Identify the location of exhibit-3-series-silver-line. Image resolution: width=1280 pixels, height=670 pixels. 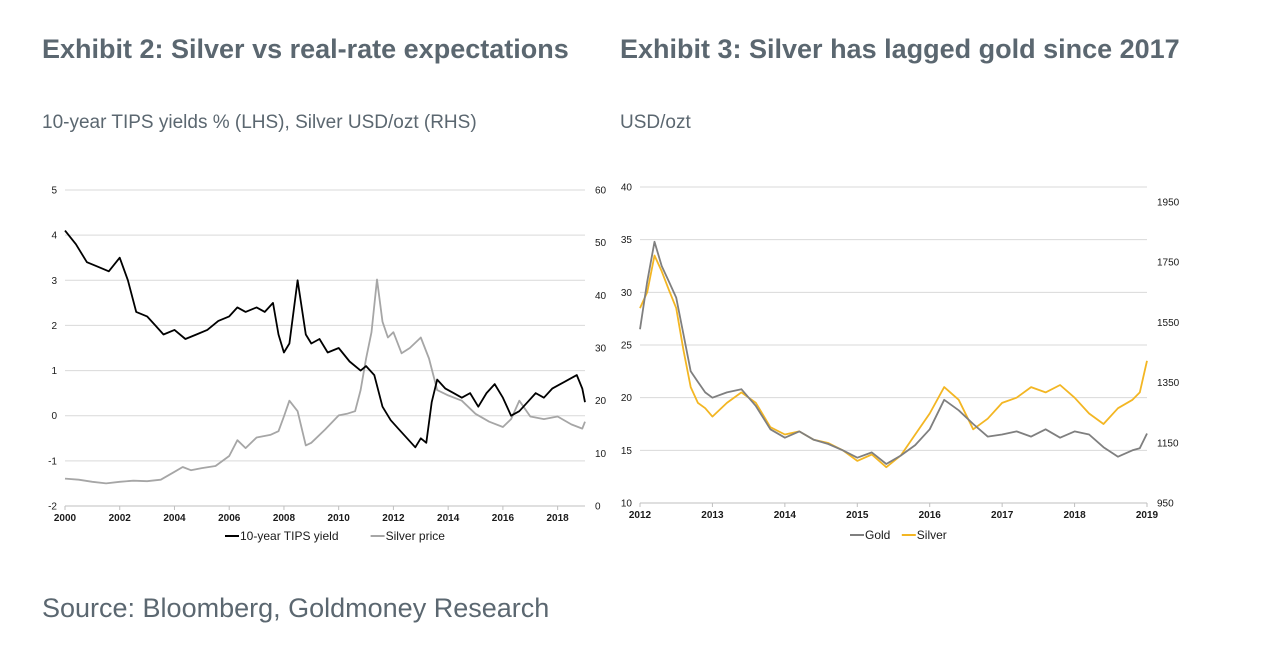
(893, 361).